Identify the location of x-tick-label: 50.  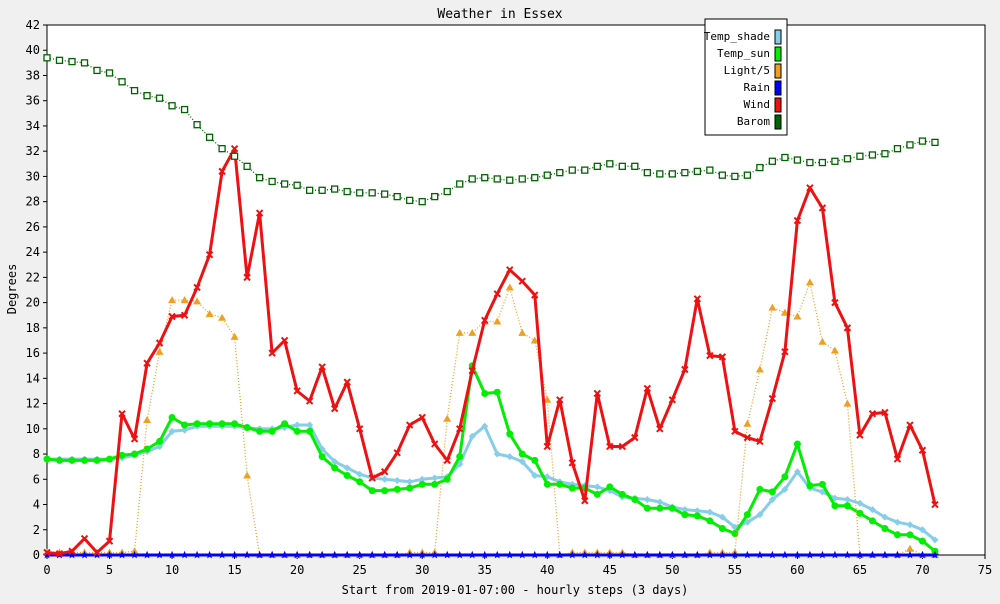
(672, 570).